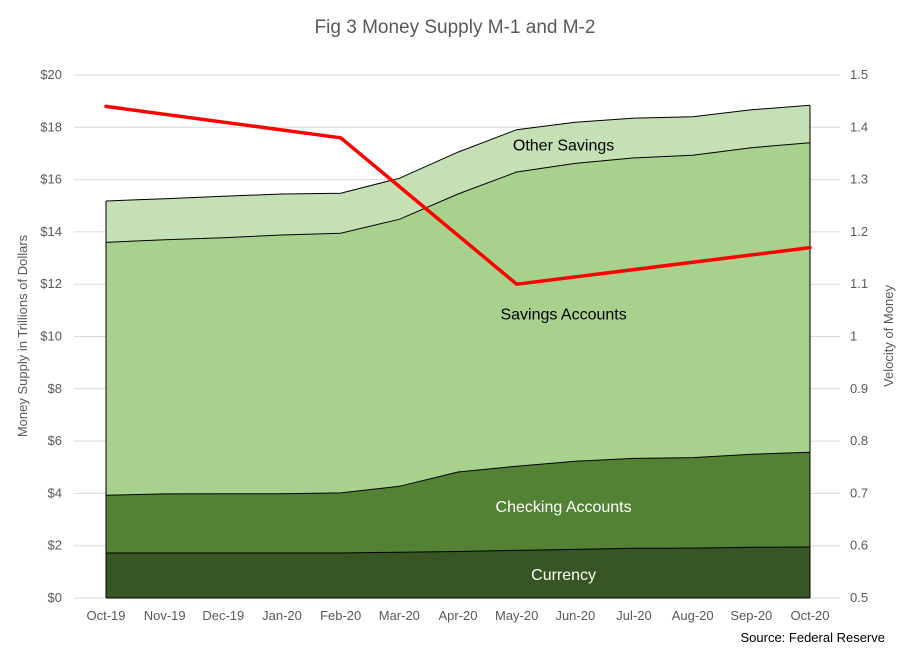  Describe the element at coordinates (516, 615) in the screenshot. I see `x-tick-label: May-20` at that location.